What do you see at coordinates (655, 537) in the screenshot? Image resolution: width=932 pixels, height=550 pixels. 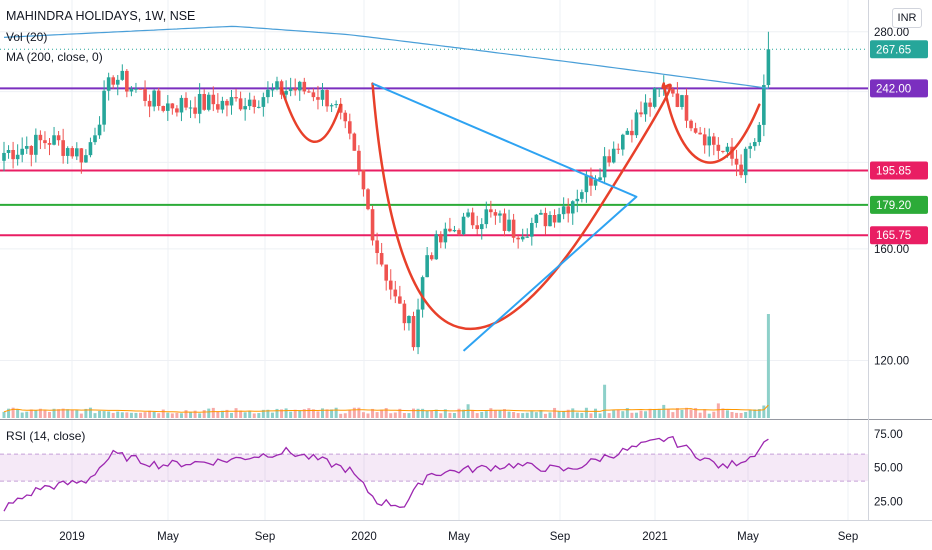 I see `time-tick-label: 2021` at bounding box center [655, 537].